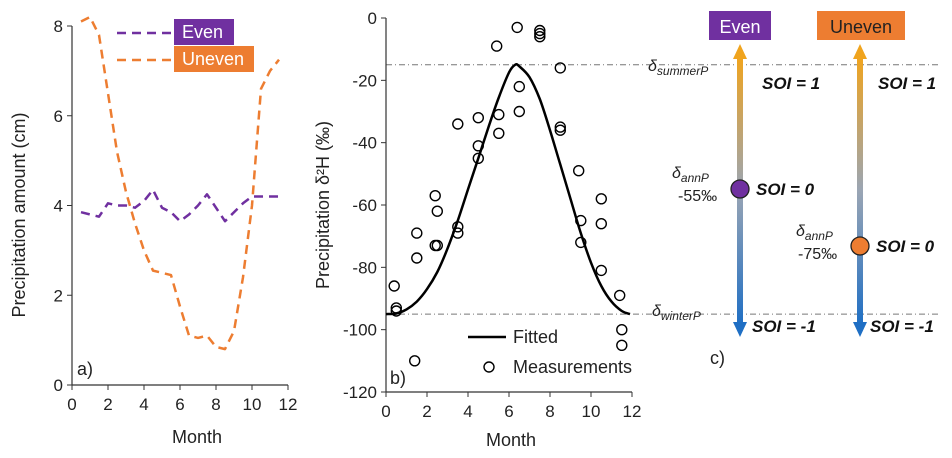  Describe the element at coordinates (784, 326) in the screenshot. I see `even-soi-bottom: SOI = -1` at that location.